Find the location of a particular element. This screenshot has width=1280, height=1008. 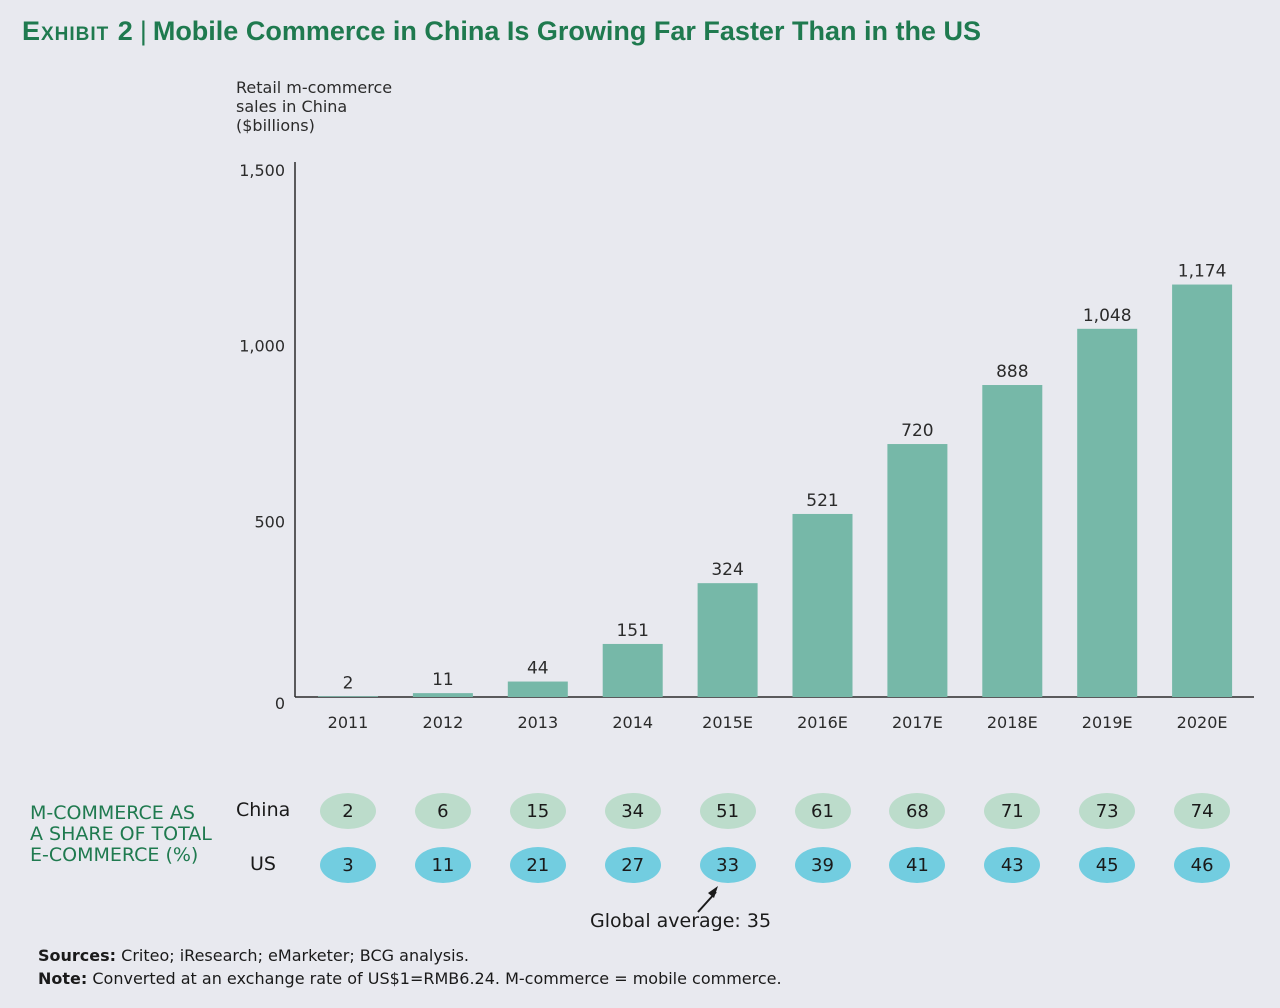

china-share-pill: 15 is located at coordinates (537, 811).